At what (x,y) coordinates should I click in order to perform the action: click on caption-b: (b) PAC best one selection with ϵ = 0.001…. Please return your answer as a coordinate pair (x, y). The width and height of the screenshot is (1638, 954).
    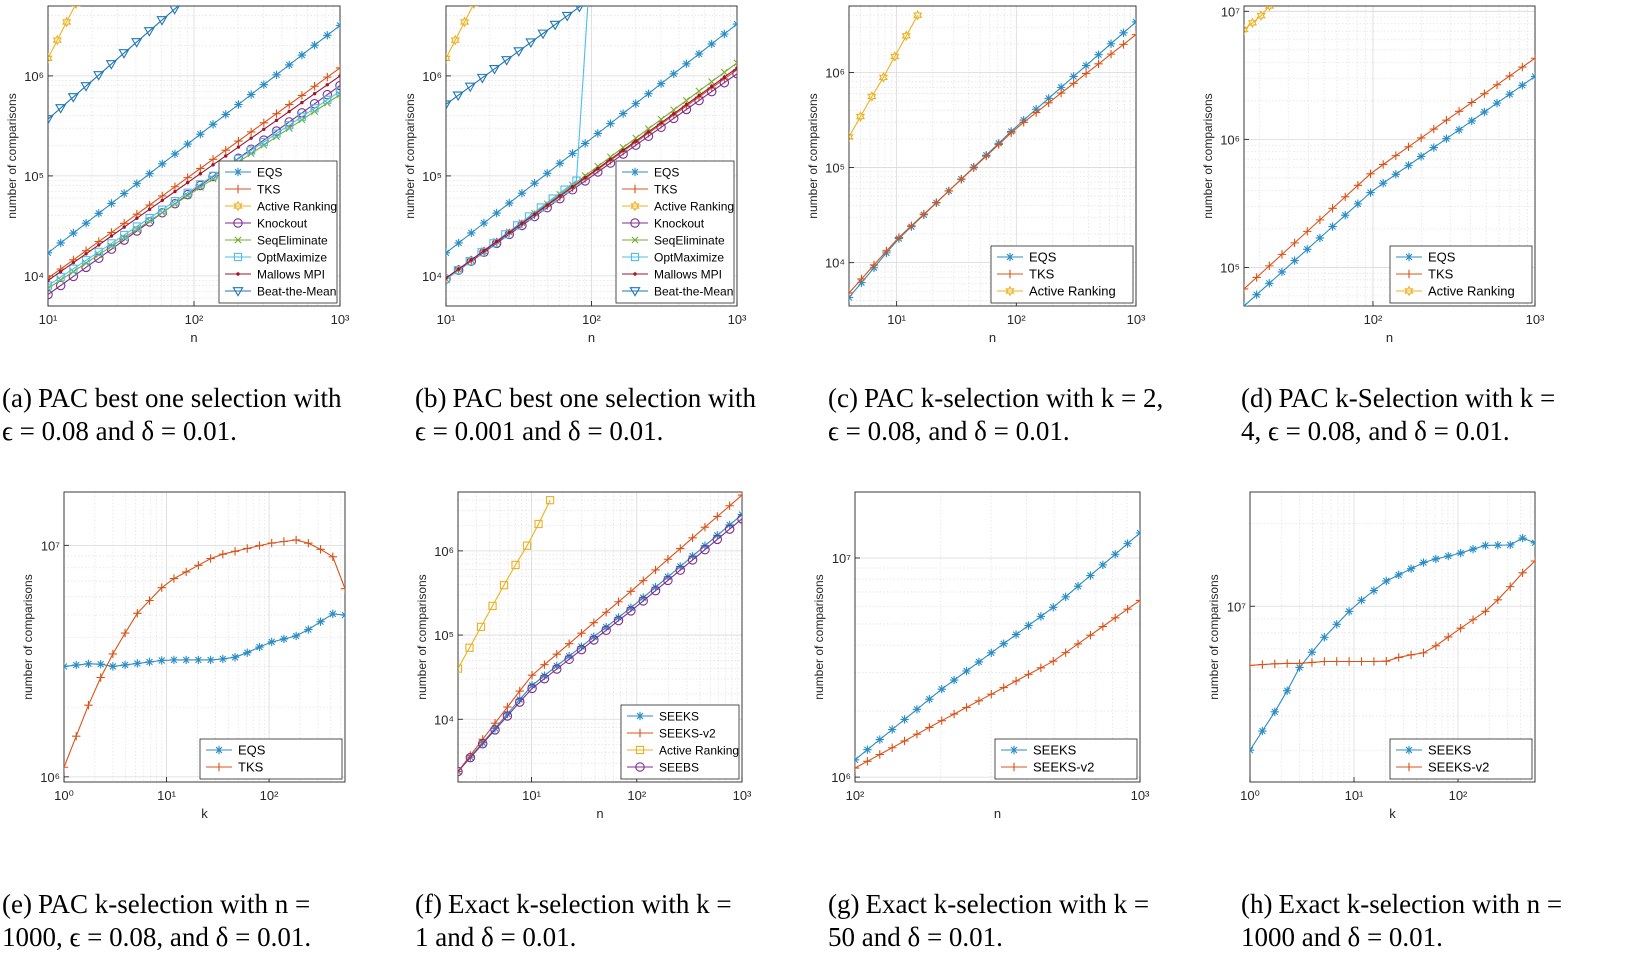
    Looking at the image, I should click on (612, 415).